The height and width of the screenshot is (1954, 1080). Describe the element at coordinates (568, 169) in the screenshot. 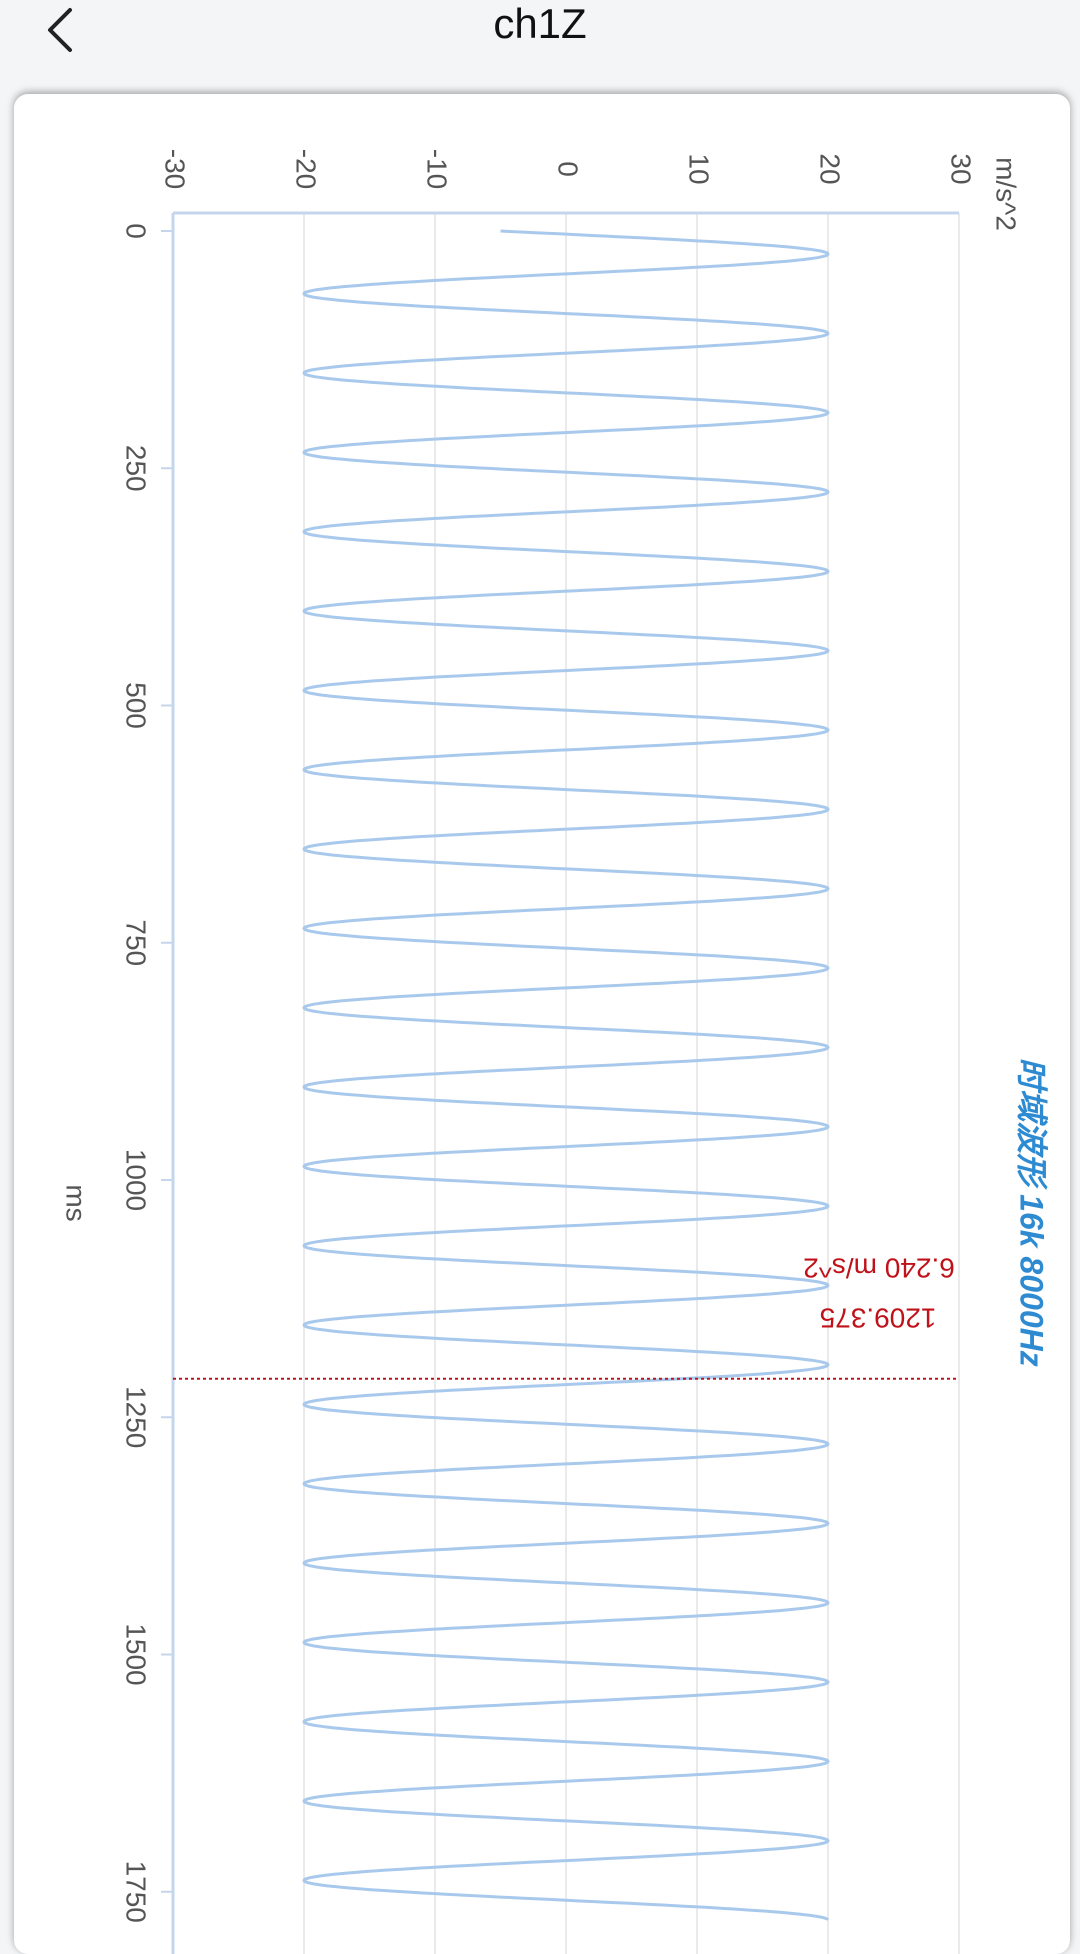

I see `y-tick-label: 0` at that location.